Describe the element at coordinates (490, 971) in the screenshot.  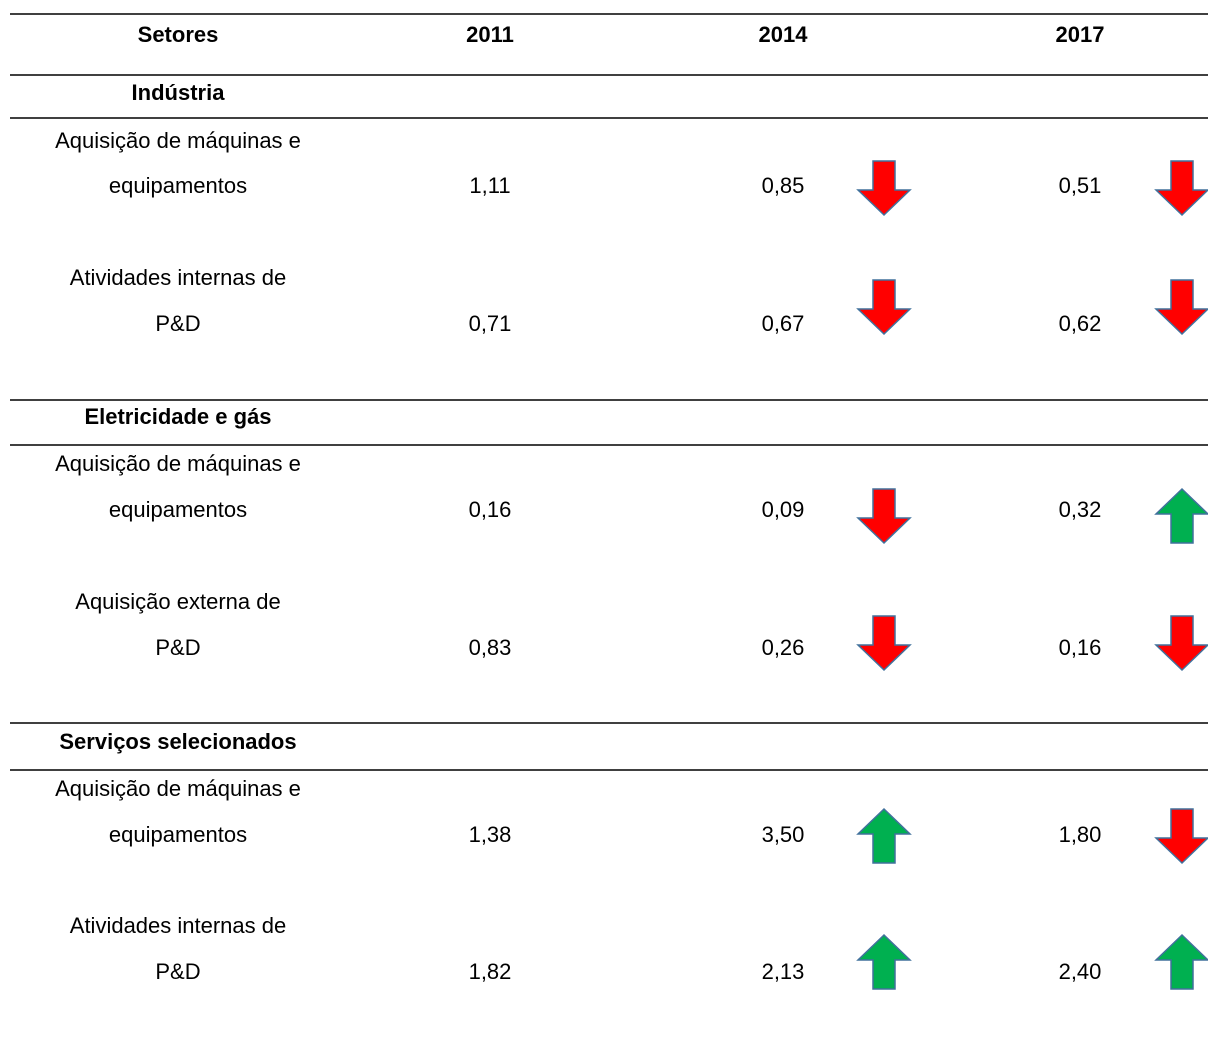
I see `cell-value: 1,82` at that location.